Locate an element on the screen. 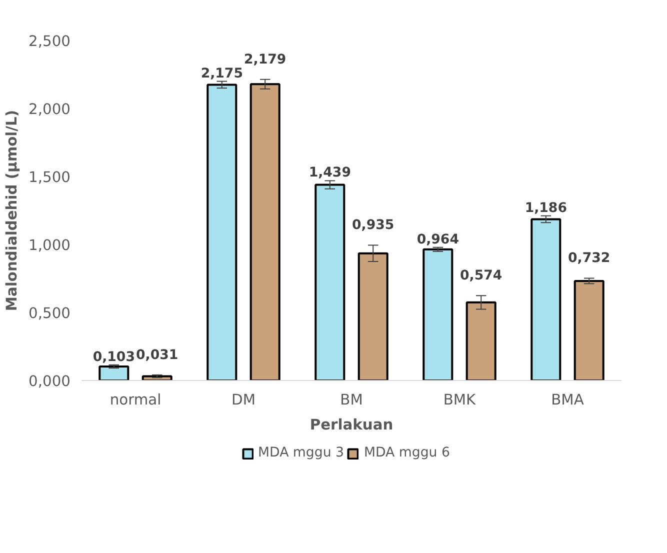 The image size is (667, 553). data-label: 0,732 is located at coordinates (589, 258).